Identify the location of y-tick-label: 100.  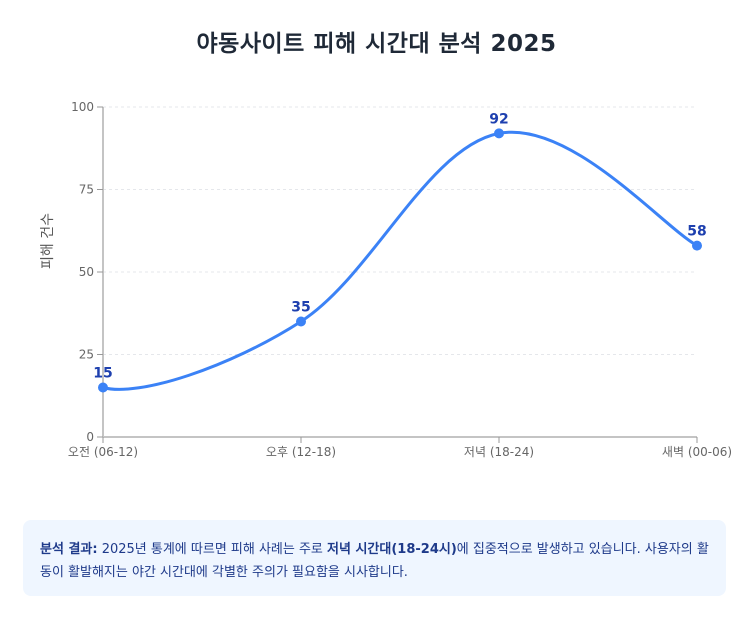
(82, 107).